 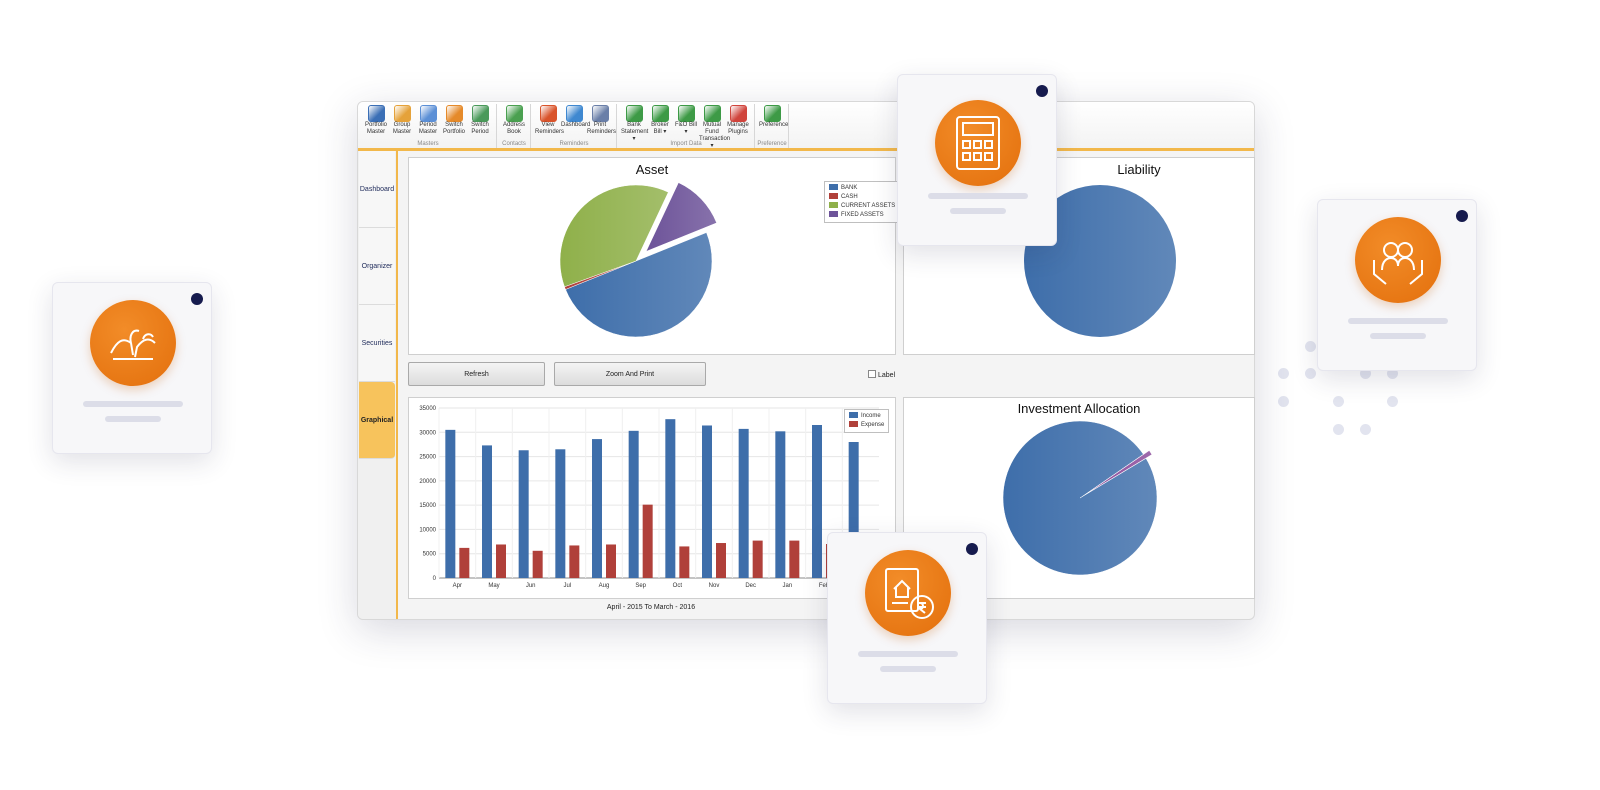 I want to click on ribbon-button-1-0: Address Book, so click(x=514, y=120).